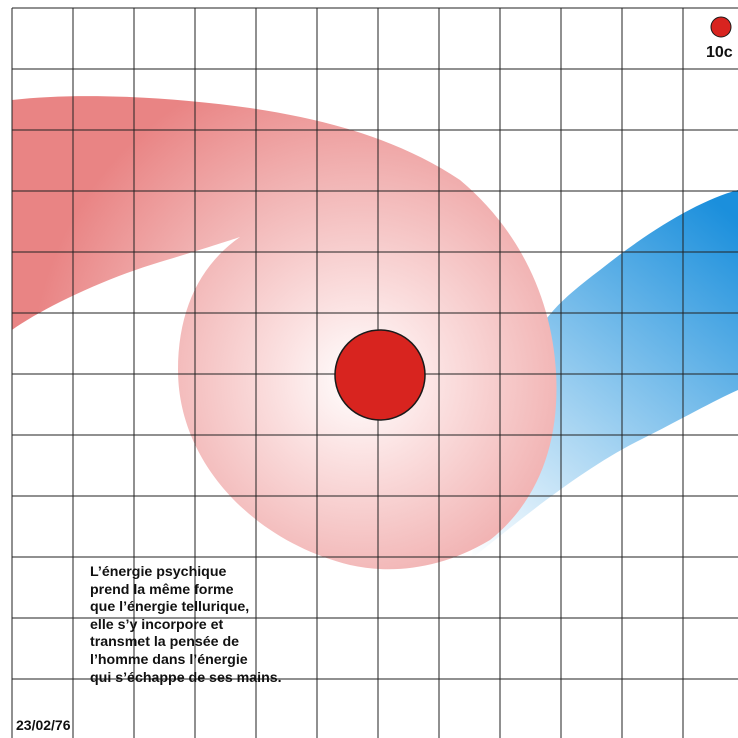 The width and height of the screenshot is (738, 738). Describe the element at coordinates (719, 52) in the screenshot. I see `scale-label: 10c` at that location.